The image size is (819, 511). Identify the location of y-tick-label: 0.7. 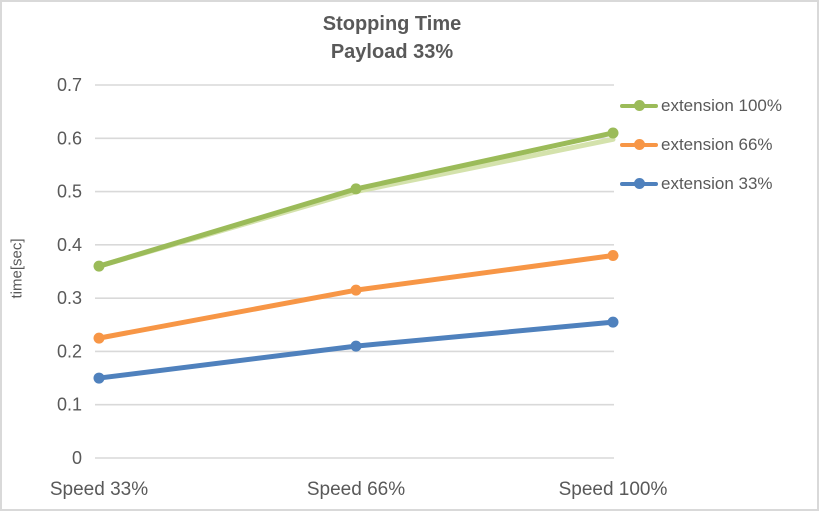
(69, 85).